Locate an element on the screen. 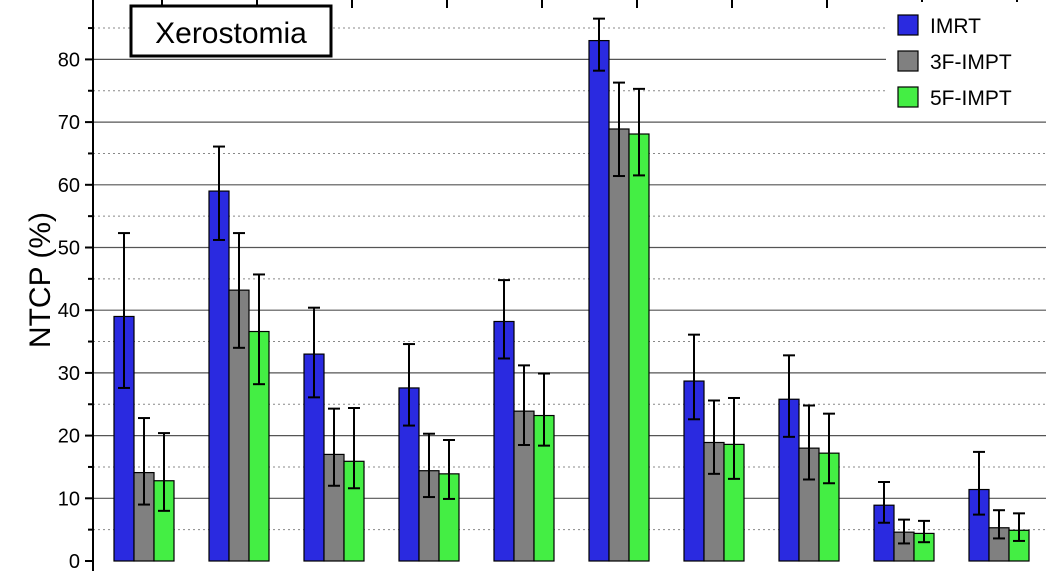  chart-title-box: Xerostomia is located at coordinates (231, 31).